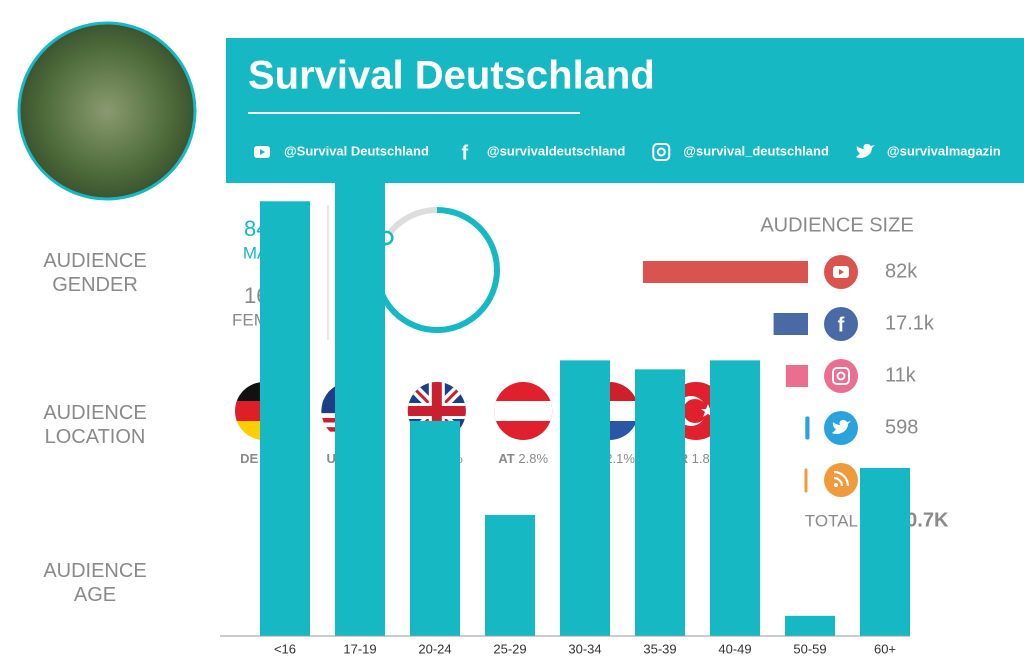 The height and width of the screenshot is (666, 1024). What do you see at coordinates (831, 520) in the screenshot?
I see `total-label: TOTAL` at bounding box center [831, 520].